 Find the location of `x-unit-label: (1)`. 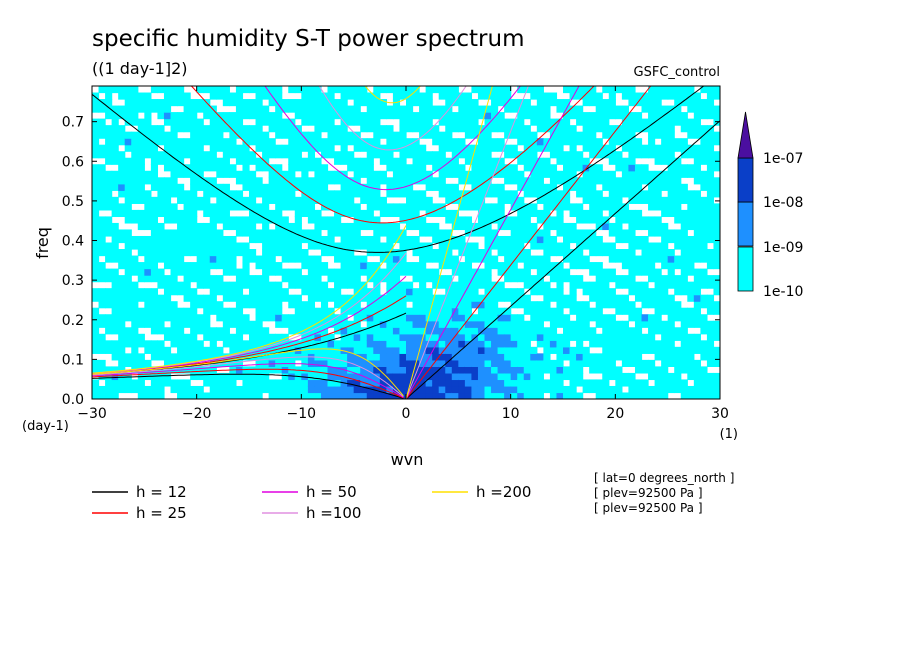

x-unit-label: (1) is located at coordinates (729, 434).